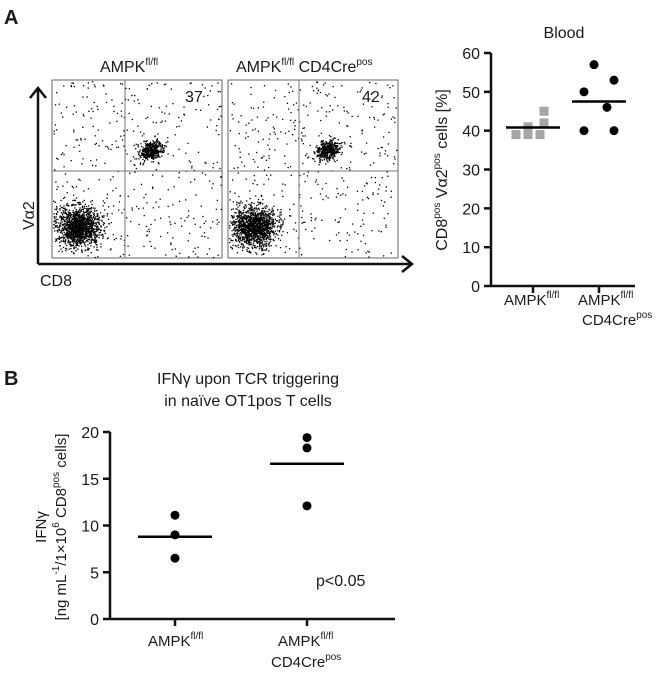 This screenshot has height=673, width=660. What do you see at coordinates (408, 264) in the screenshot?
I see `x-axis-arrowhead` at bounding box center [408, 264].